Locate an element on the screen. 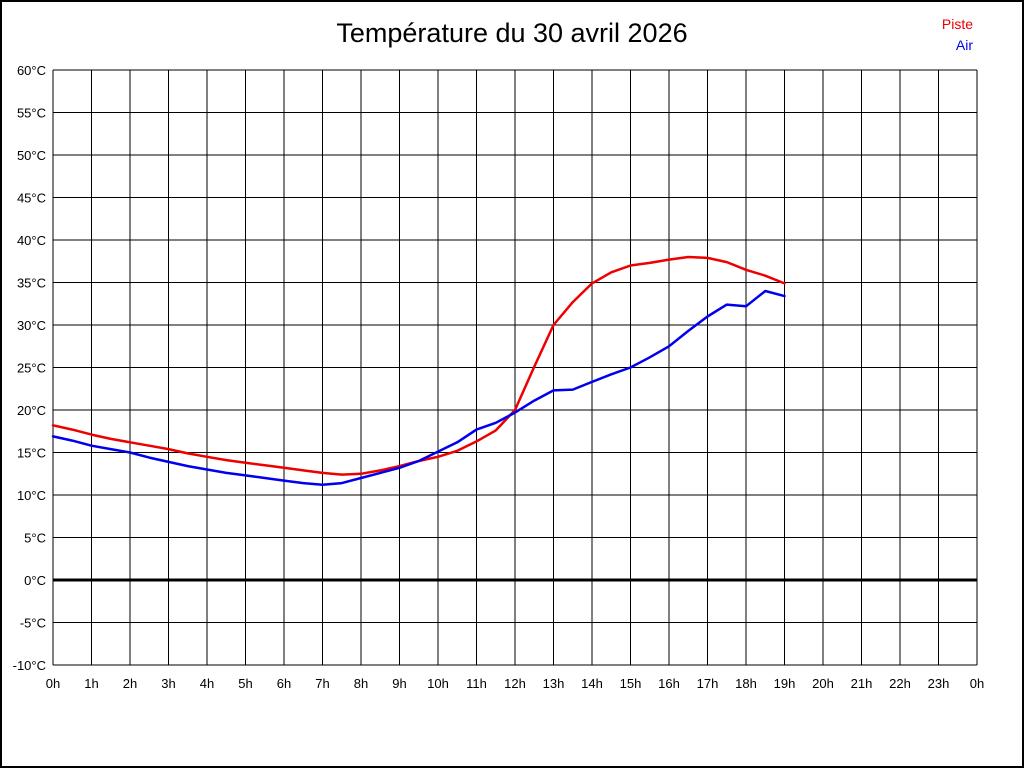 The image size is (1024, 768). svg-text: 15°C is located at coordinates (31, 453).